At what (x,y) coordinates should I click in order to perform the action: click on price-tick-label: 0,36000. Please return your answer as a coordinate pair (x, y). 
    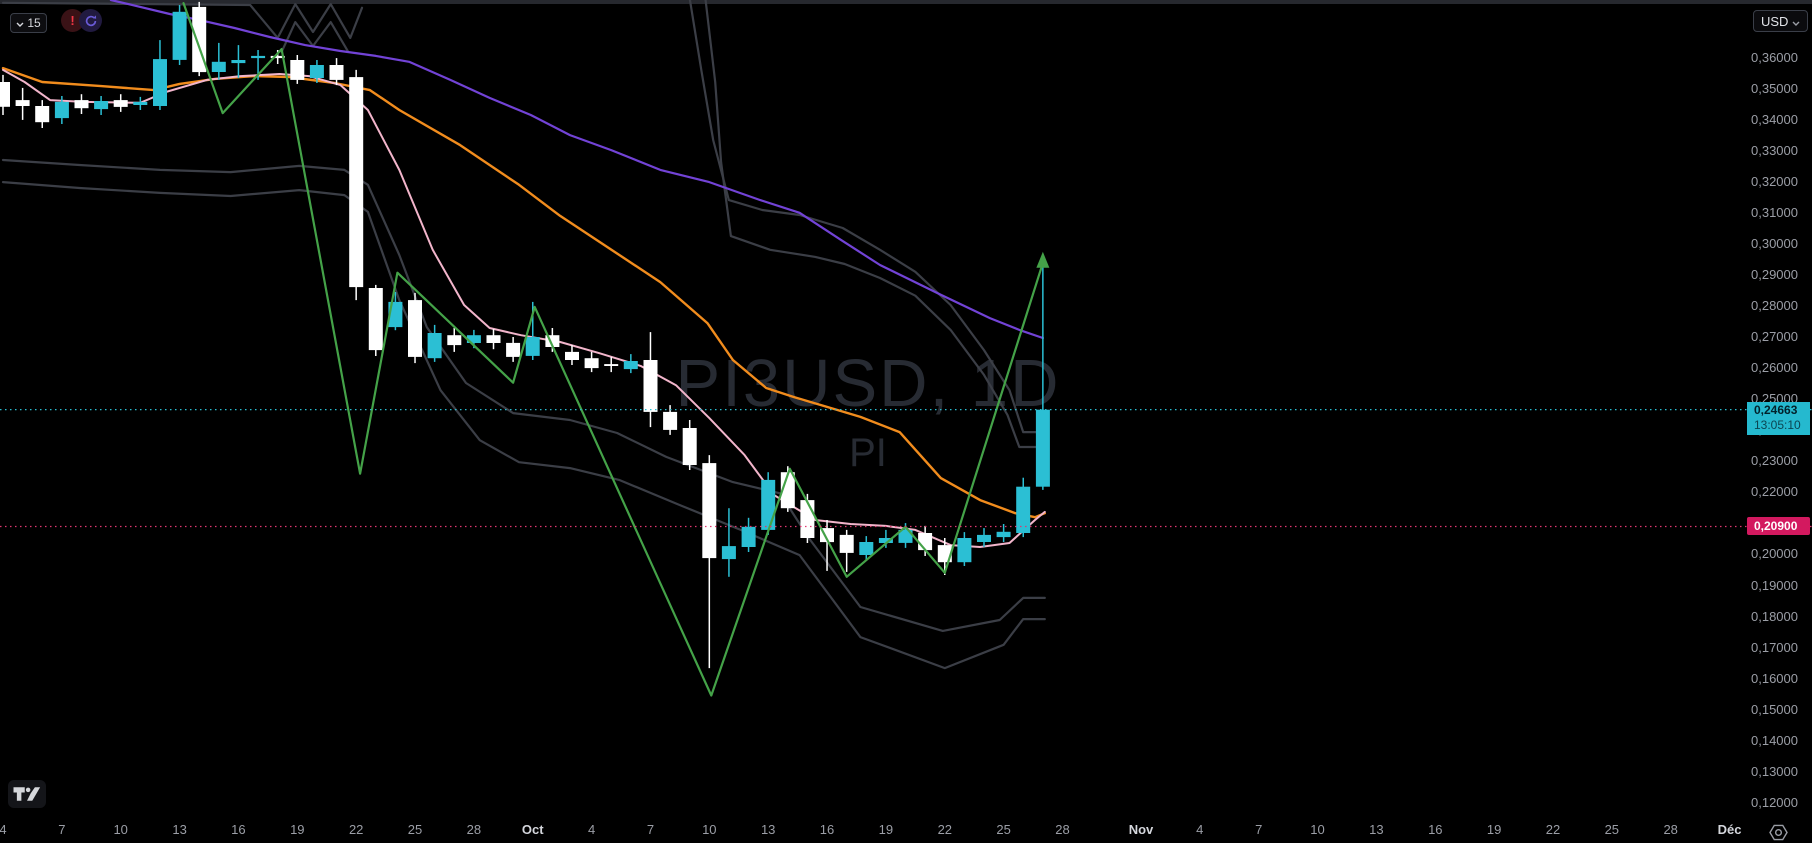
    Looking at the image, I should click on (1774, 57).